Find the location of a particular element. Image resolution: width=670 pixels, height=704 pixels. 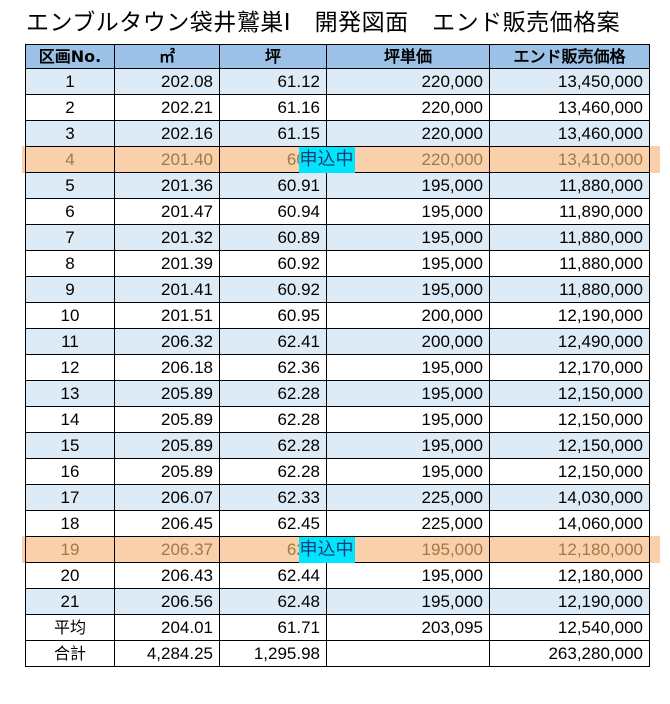

area-sqm-cell: 201.41 is located at coordinates (167, 289).